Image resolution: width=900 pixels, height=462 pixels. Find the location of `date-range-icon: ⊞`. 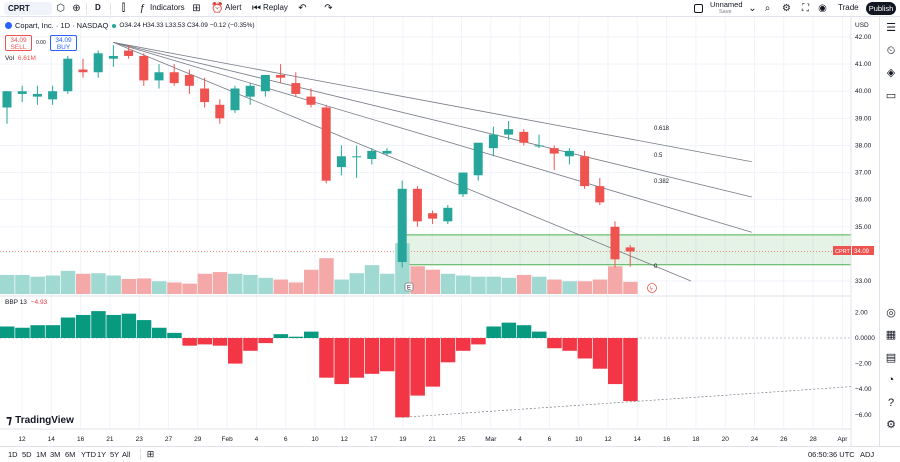

date-range-icon: ⊞ is located at coordinates (150, 454).